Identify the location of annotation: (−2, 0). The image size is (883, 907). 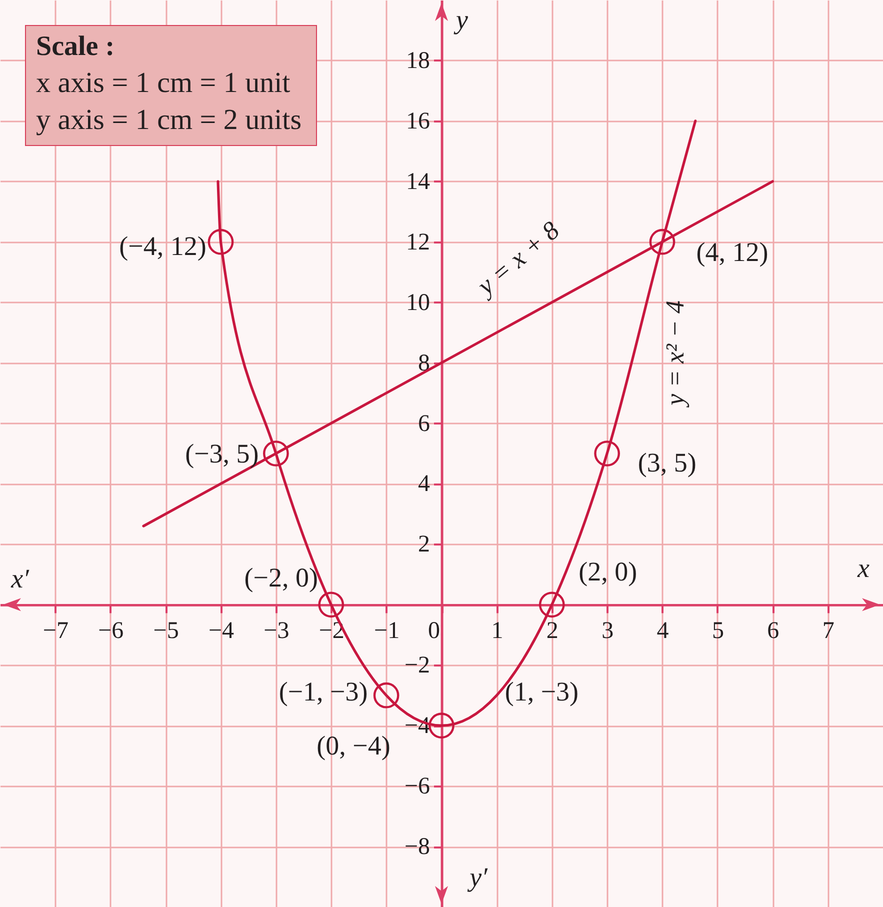
(281, 577).